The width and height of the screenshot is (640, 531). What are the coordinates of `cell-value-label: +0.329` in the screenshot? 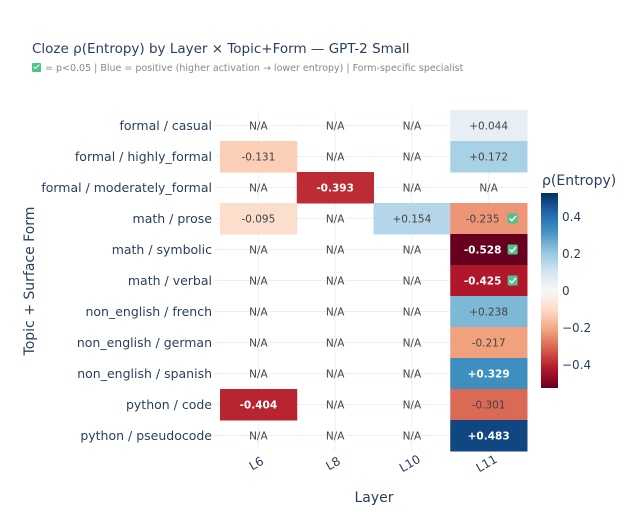 It's located at (489, 375).